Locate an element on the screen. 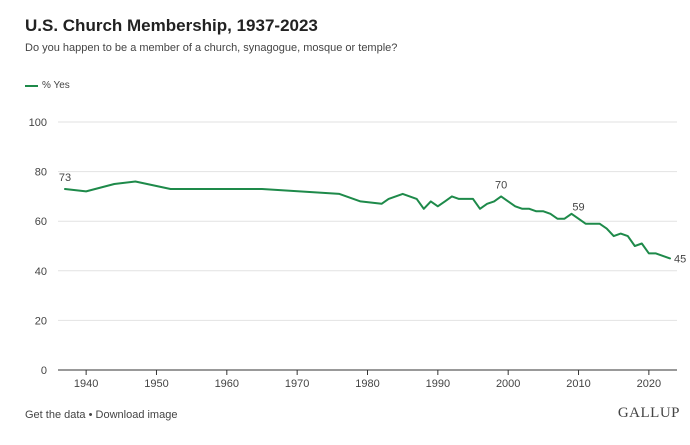 The image size is (690, 445). get-data-link: Get the data is located at coordinates (55, 415).